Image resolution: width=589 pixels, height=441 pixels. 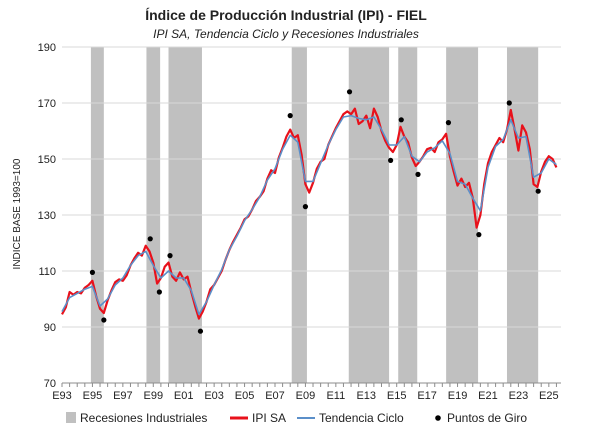 What do you see at coordinates (50, 384) in the screenshot?
I see `y-tick-label: 70` at bounding box center [50, 384].